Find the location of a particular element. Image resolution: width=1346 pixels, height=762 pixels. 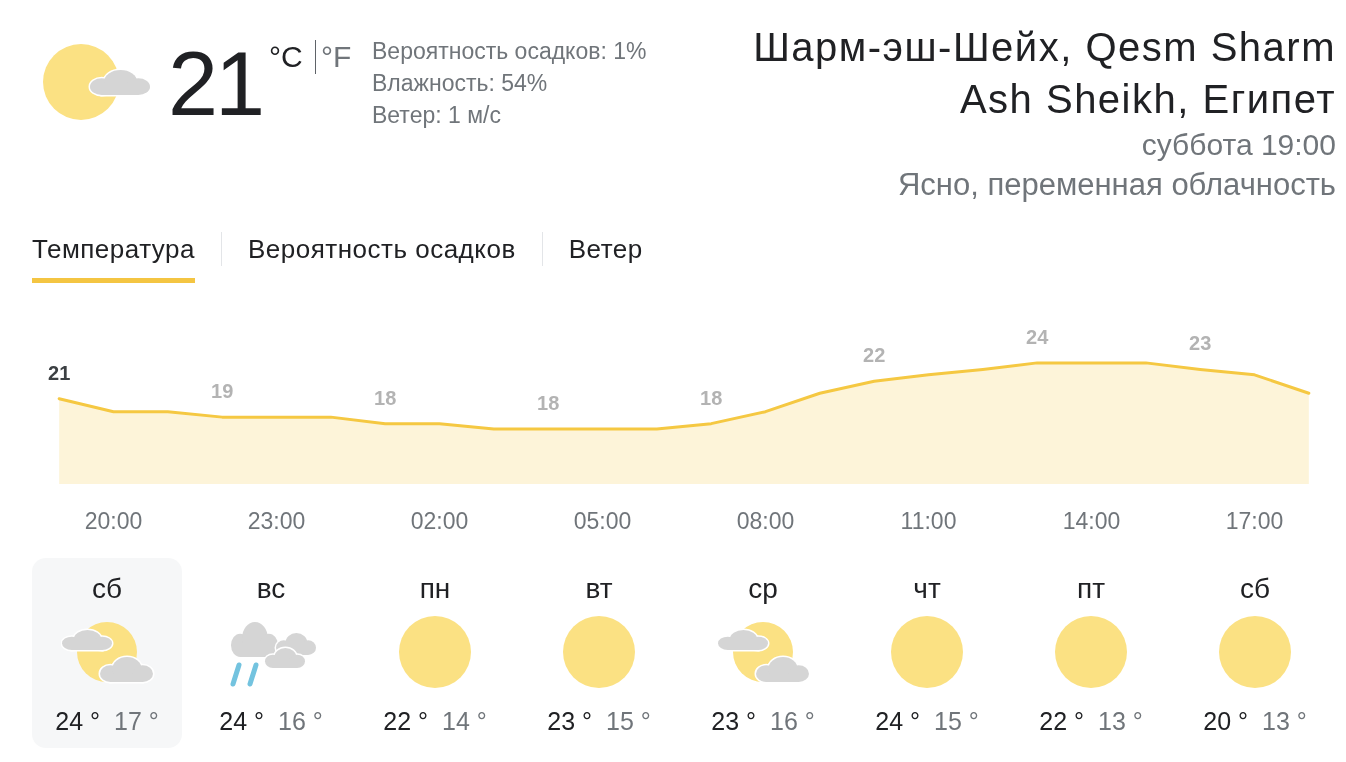

data-label: 17 ° is located at coordinates (136, 721).